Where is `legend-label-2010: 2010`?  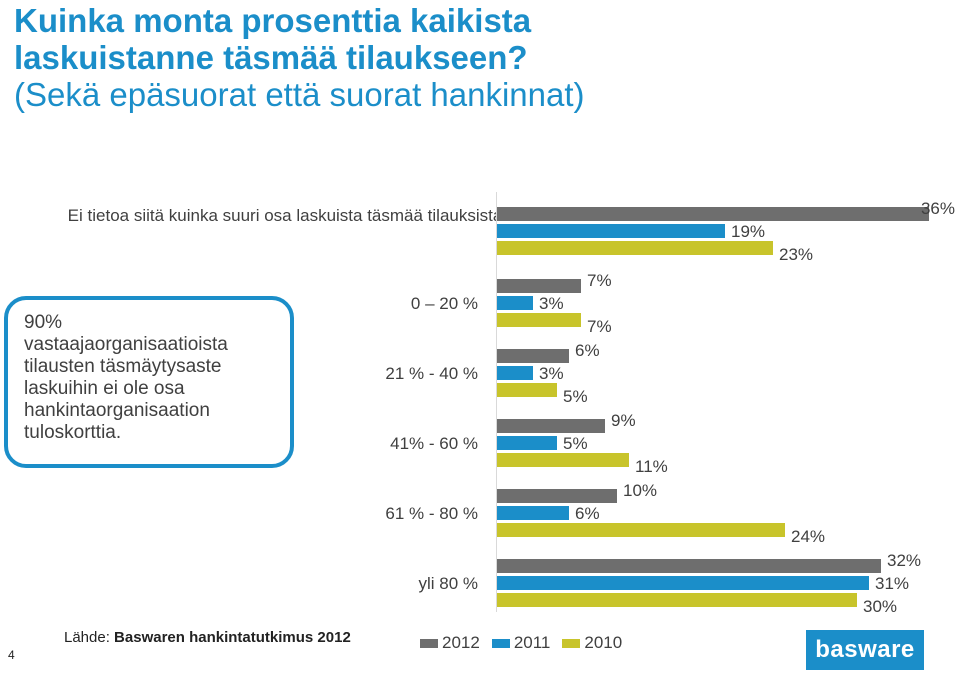
legend-label-2010: 2010 is located at coordinates (603, 642).